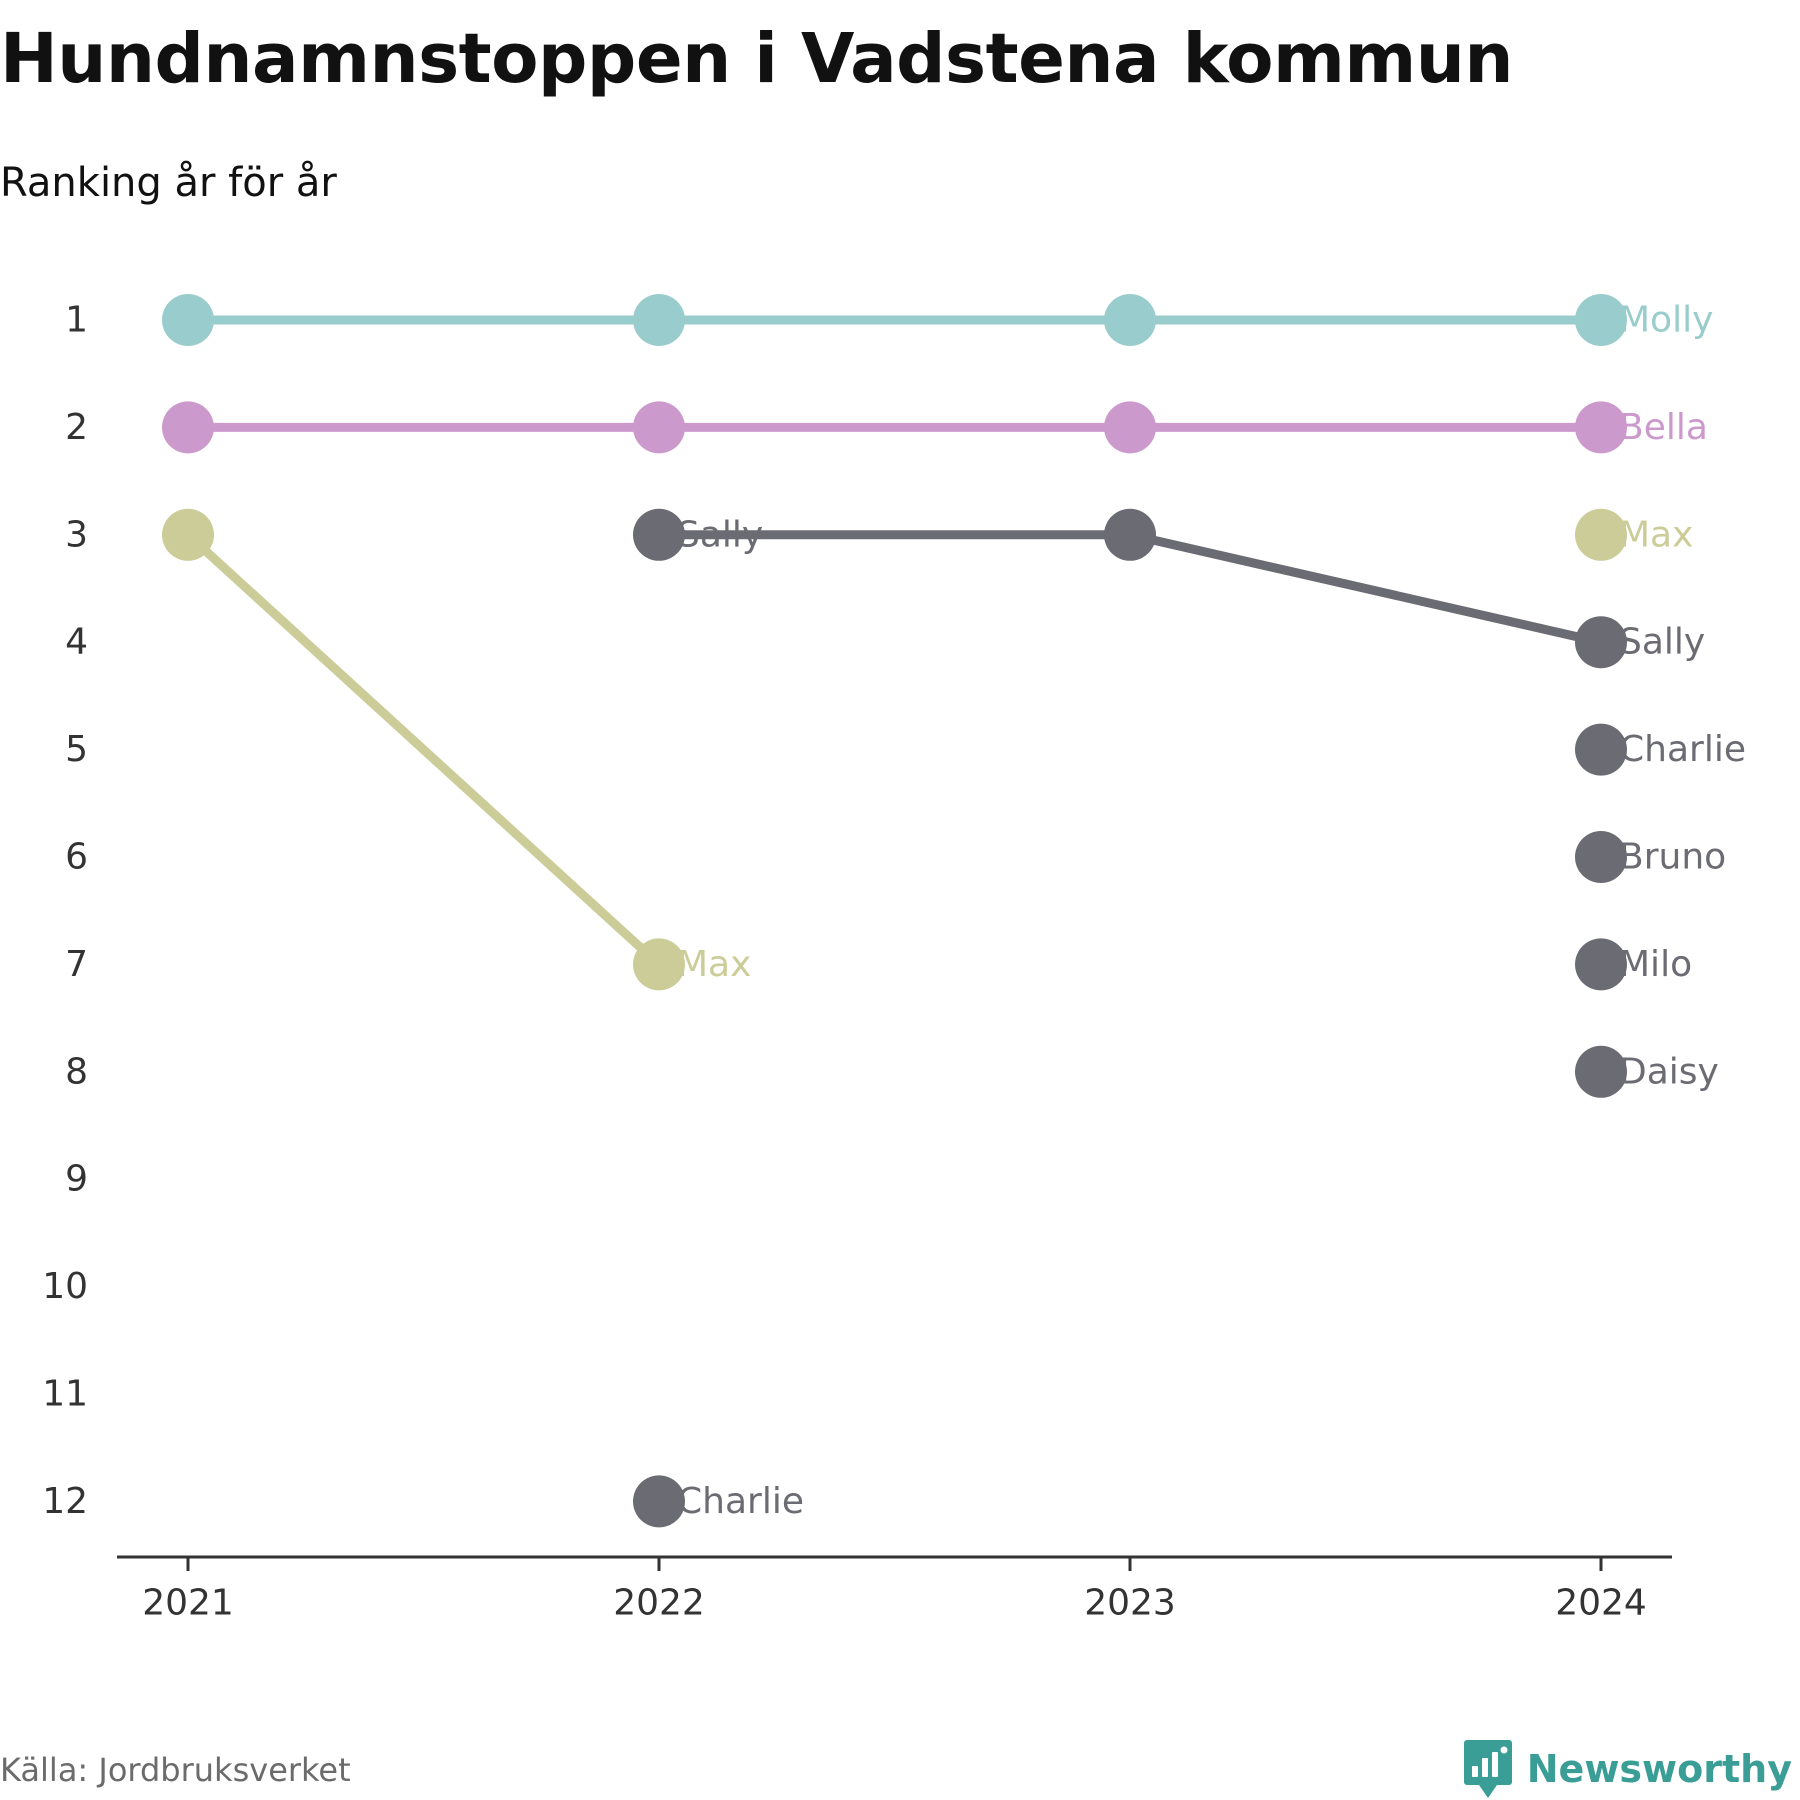 The width and height of the screenshot is (1800, 1800). I want to click on end-label-molly: Molly, so click(1666, 320).